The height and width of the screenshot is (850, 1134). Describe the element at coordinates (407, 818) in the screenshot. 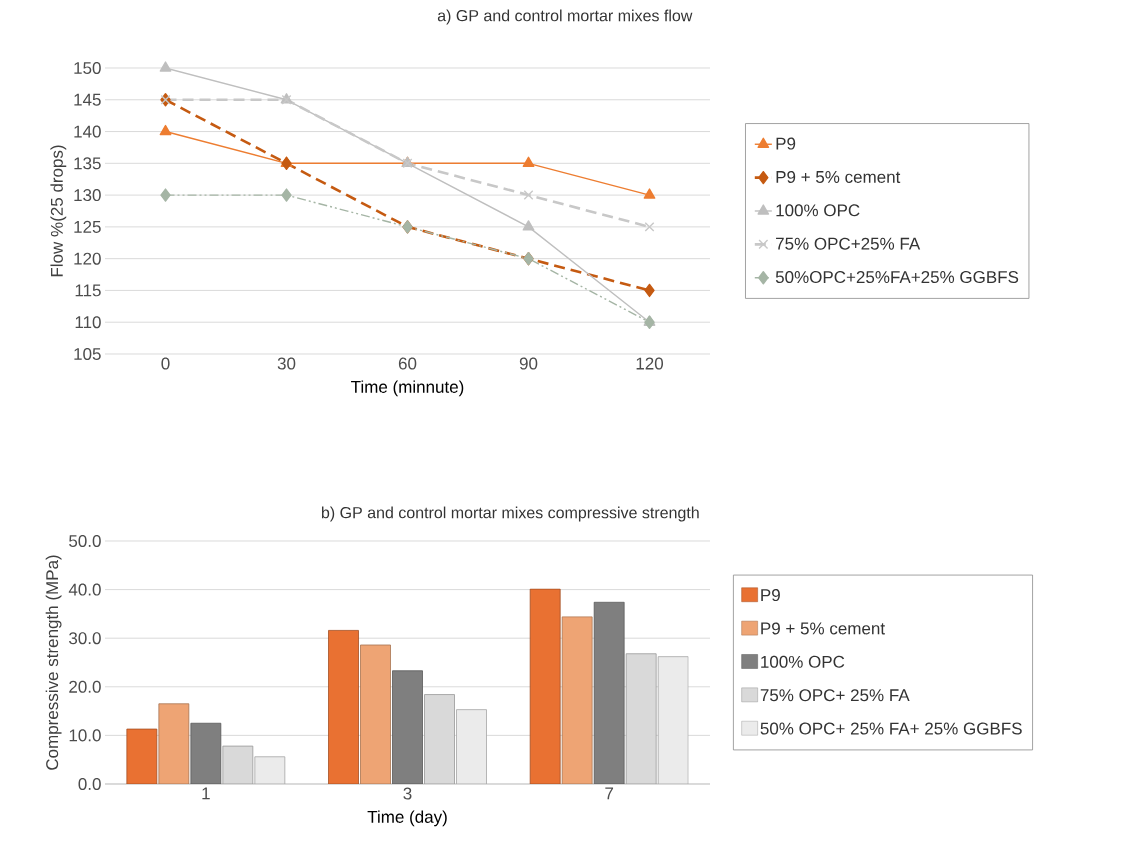

I see `x-axis-title: Time (day)` at that location.